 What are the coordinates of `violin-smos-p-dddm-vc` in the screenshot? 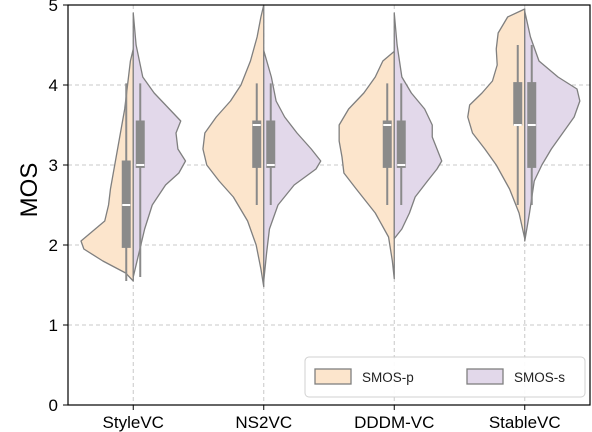 It's located at (366, 165).